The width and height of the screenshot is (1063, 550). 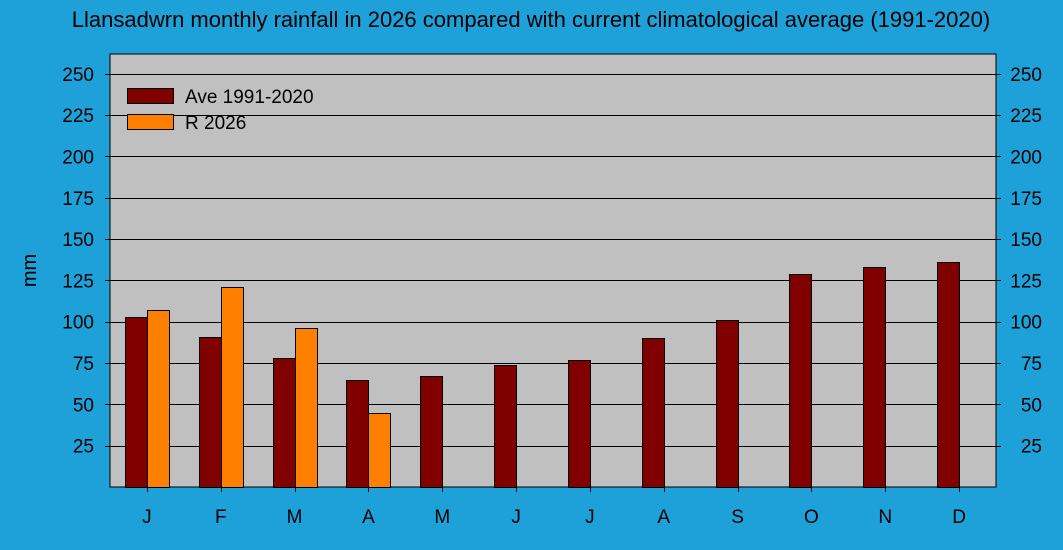 I want to click on y-tick-label-left: 175, so click(x=78, y=199).